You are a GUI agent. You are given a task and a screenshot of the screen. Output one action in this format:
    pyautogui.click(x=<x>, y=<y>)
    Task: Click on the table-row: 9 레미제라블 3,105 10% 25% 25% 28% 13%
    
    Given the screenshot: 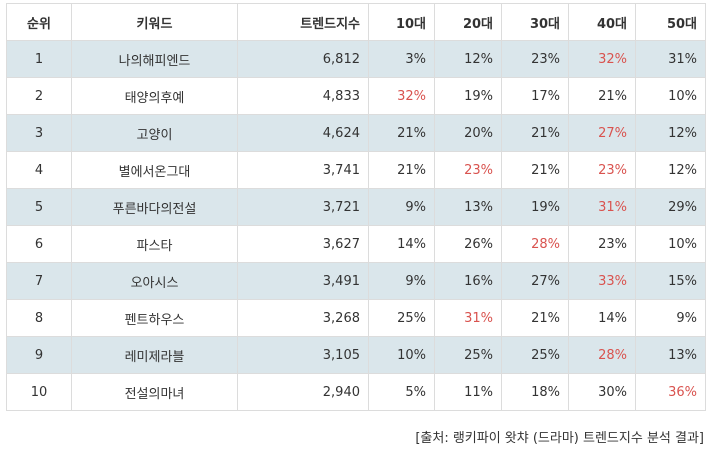 What is the action you would take?
    pyautogui.click(x=356, y=355)
    